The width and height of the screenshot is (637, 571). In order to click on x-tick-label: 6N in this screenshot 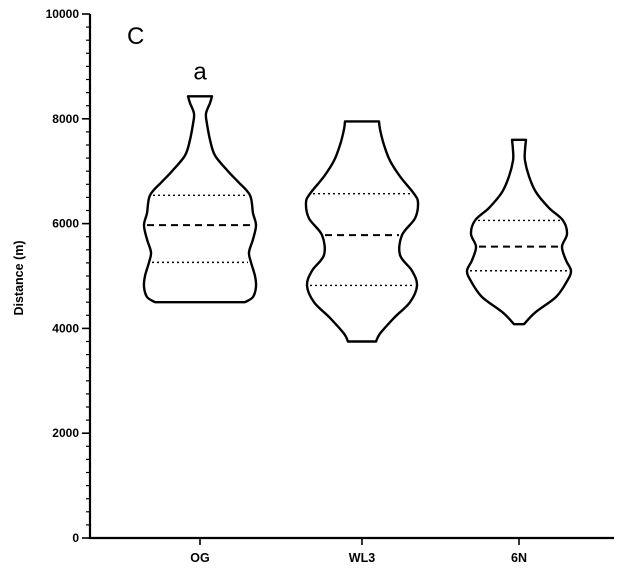, I will do `click(519, 558)`.